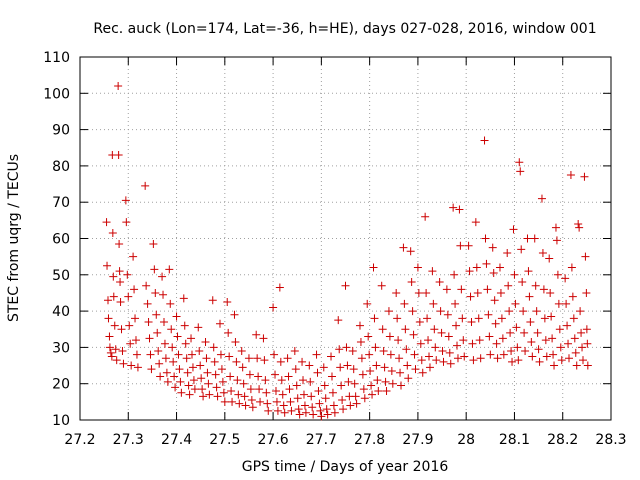 Image resolution: width=640 pixels, height=480 pixels. I want to click on x-tick-label: 27.9, so click(417, 440).